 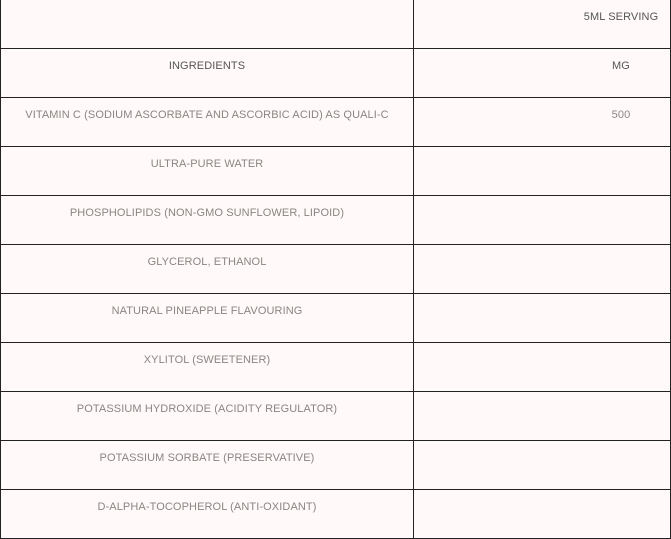 I want to click on serving-header-cell: 5ML SERVING, so click(x=542, y=24).